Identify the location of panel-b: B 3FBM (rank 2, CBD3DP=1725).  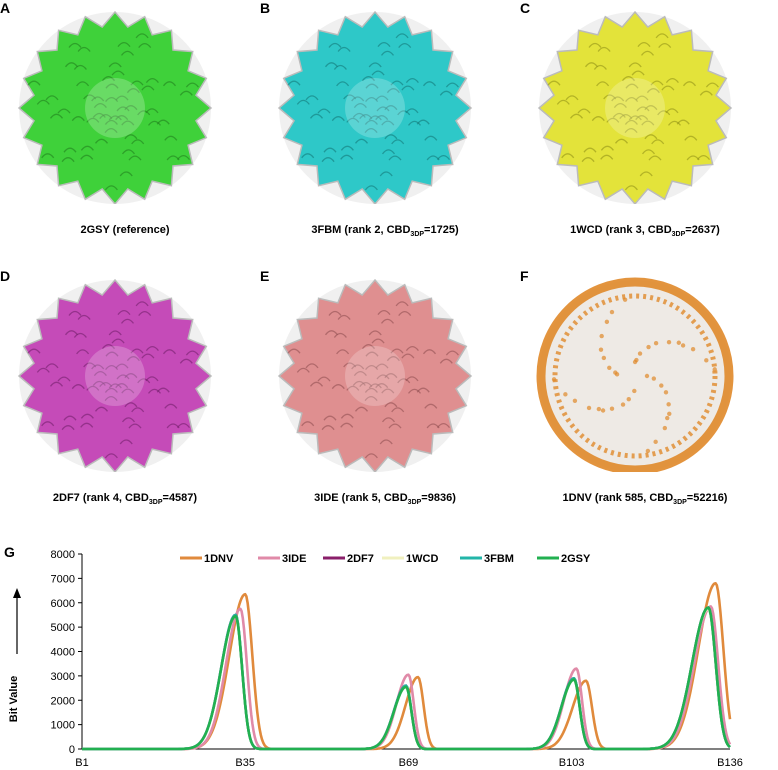
(385, 120).